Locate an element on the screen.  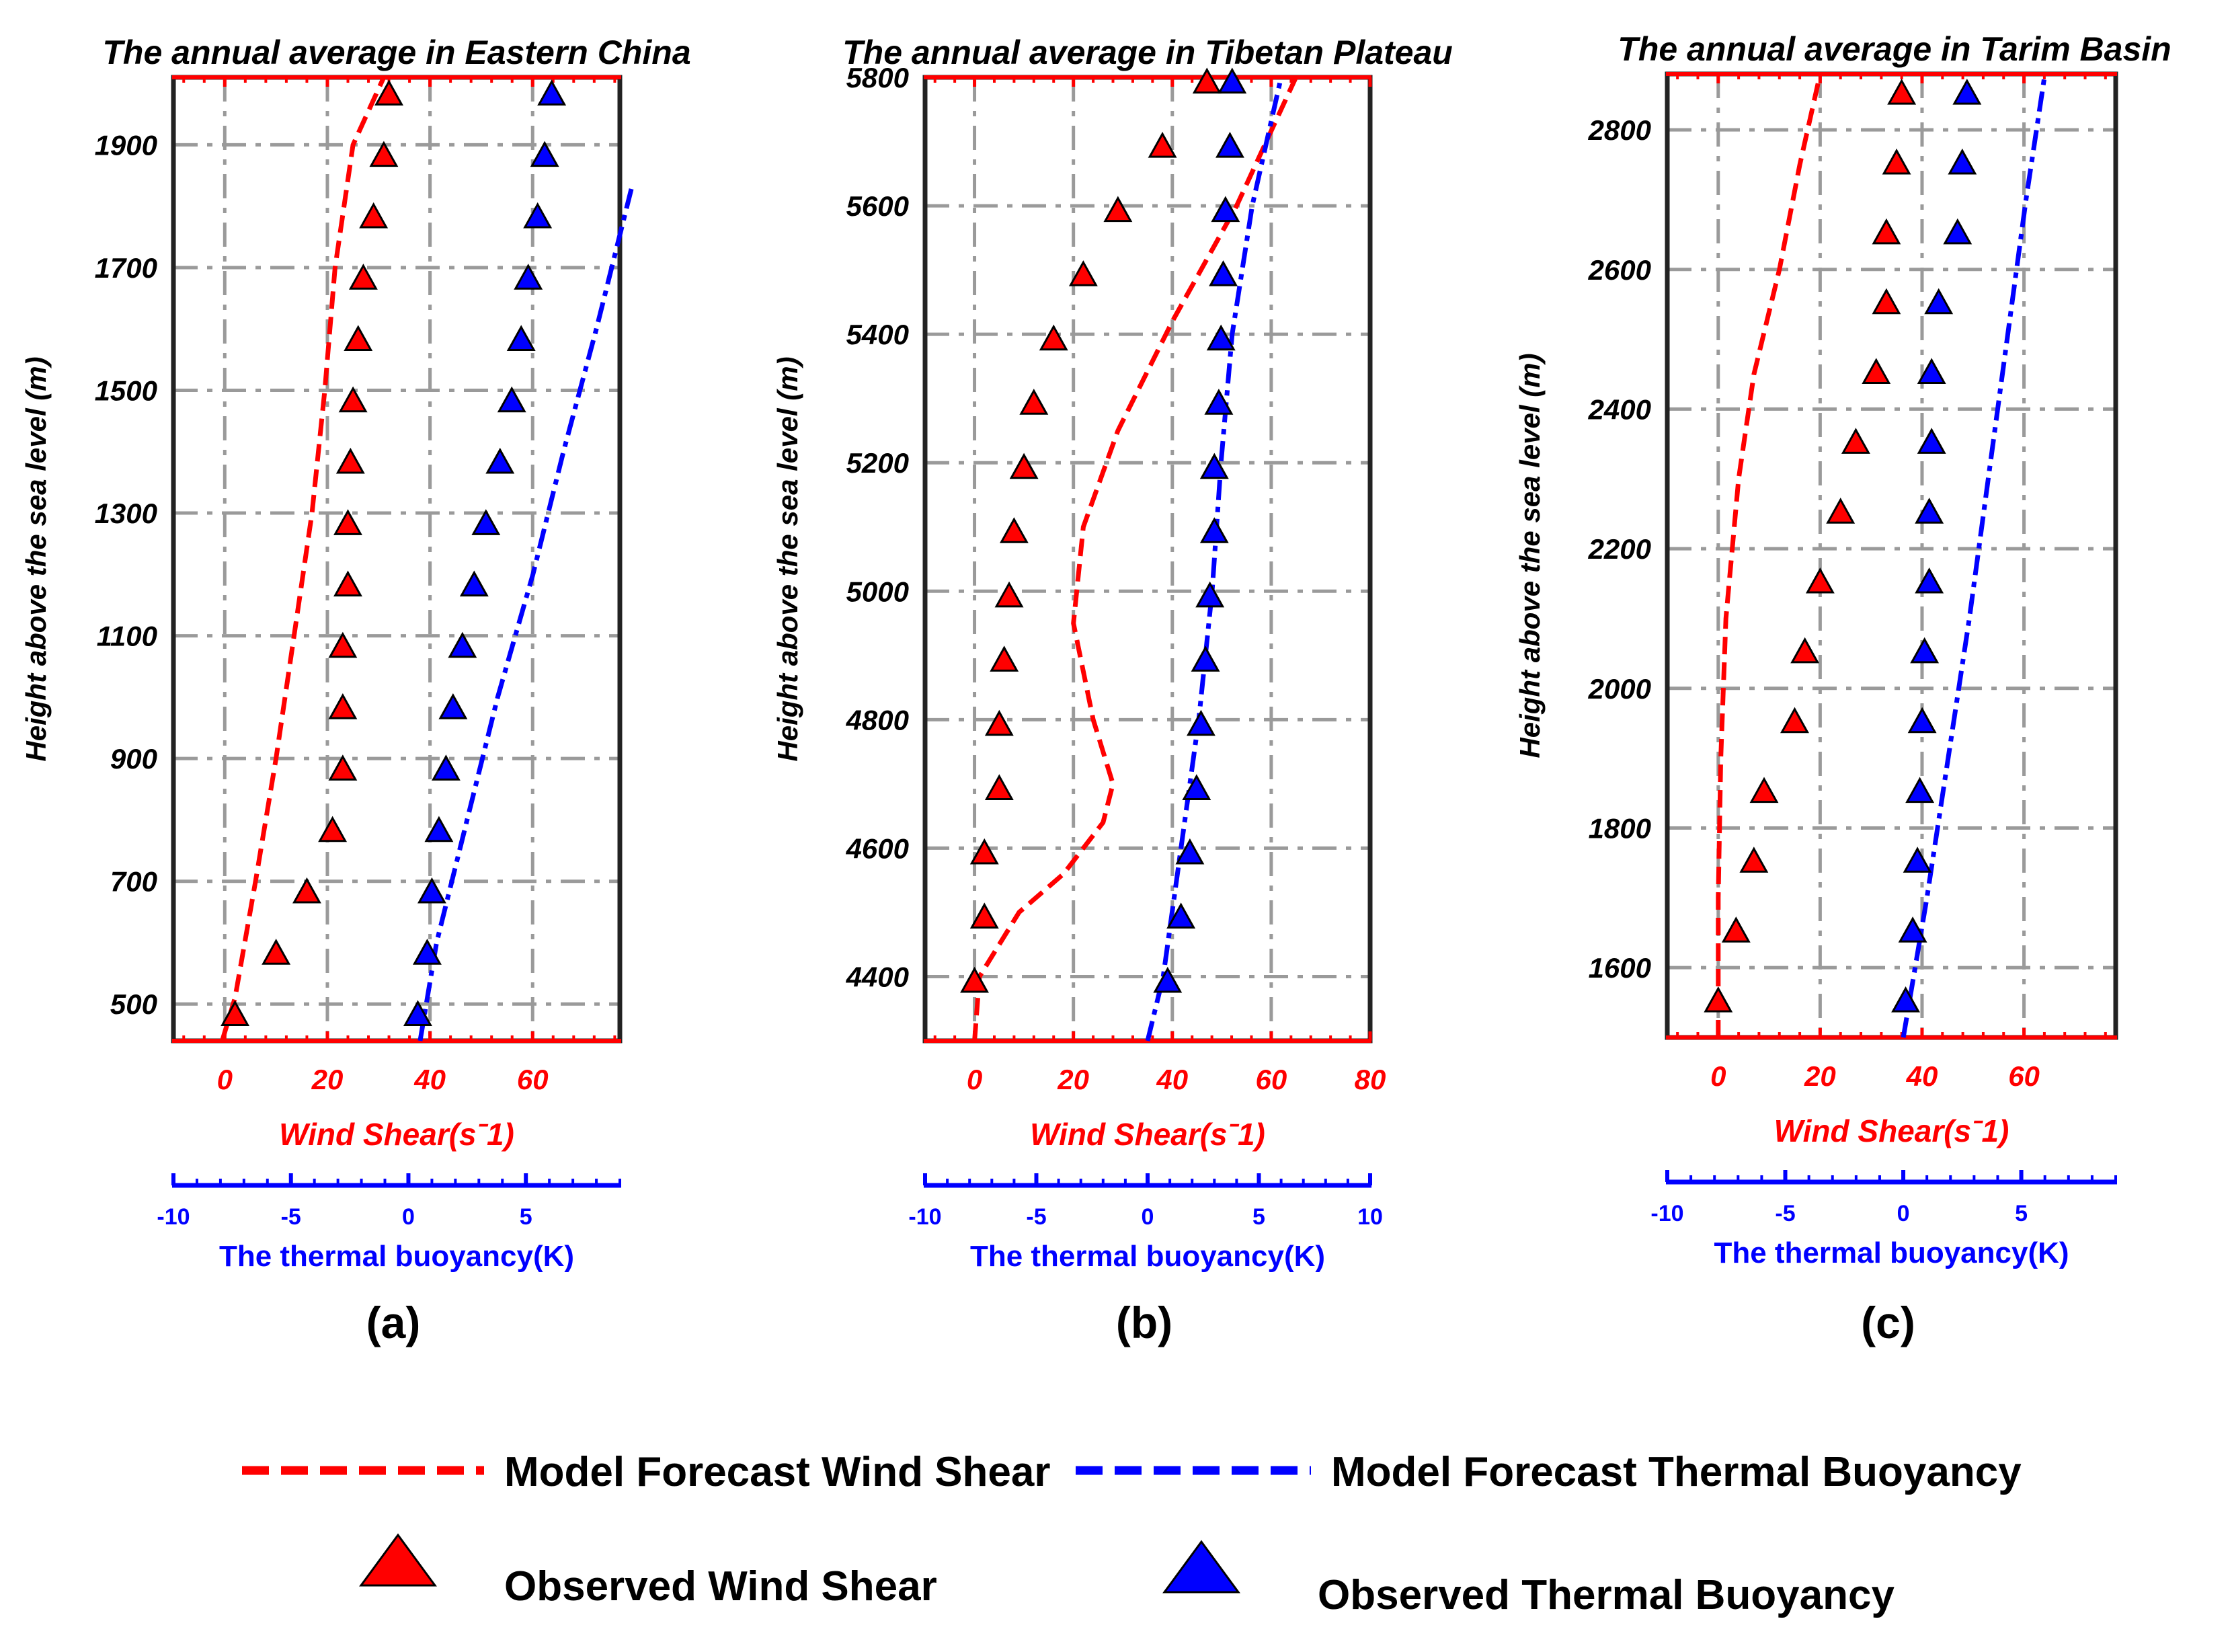
y-tick-label: 1800 is located at coordinates (1620, 828).